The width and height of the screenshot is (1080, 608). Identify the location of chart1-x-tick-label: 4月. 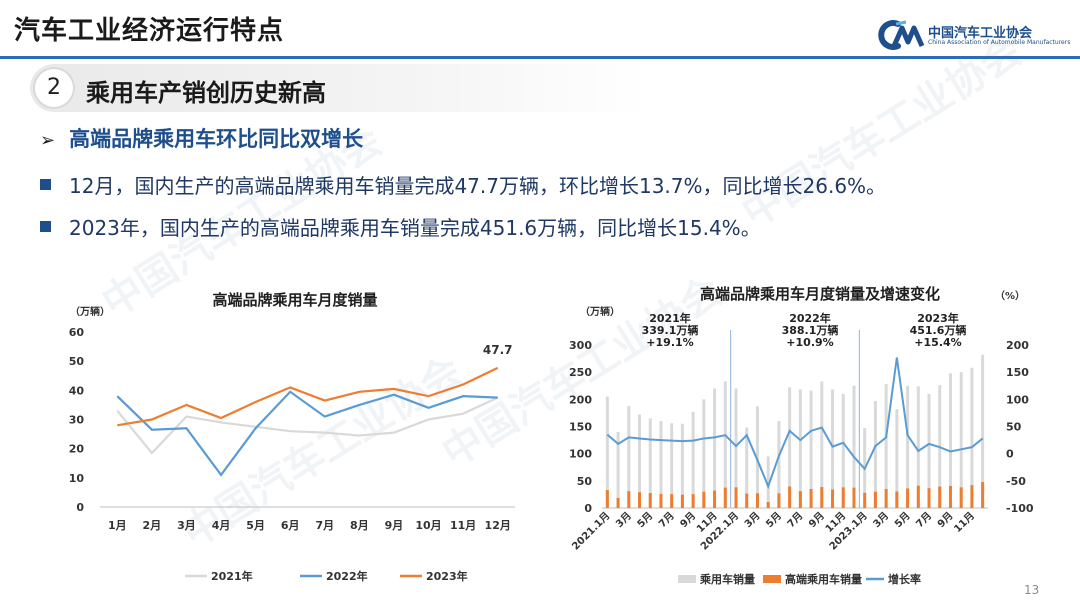
(221, 525).